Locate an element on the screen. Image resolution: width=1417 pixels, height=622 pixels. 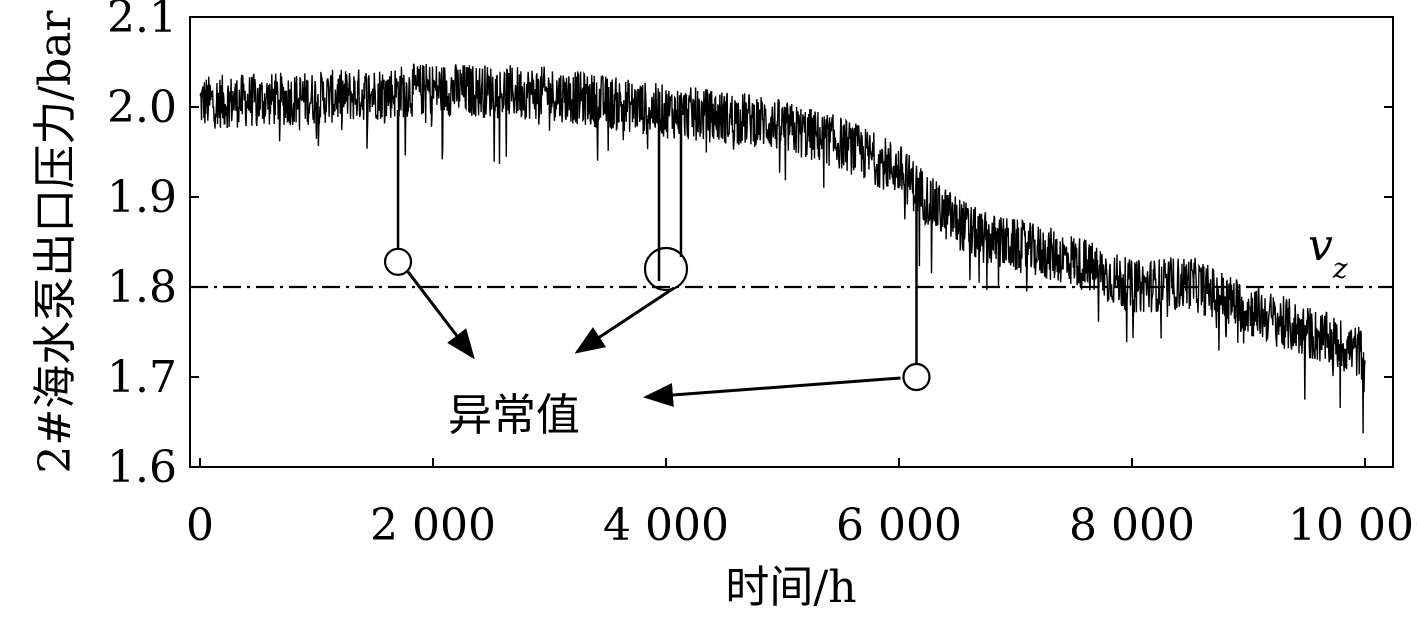
y-tick-label: 1.7 is located at coordinates (142, 377).